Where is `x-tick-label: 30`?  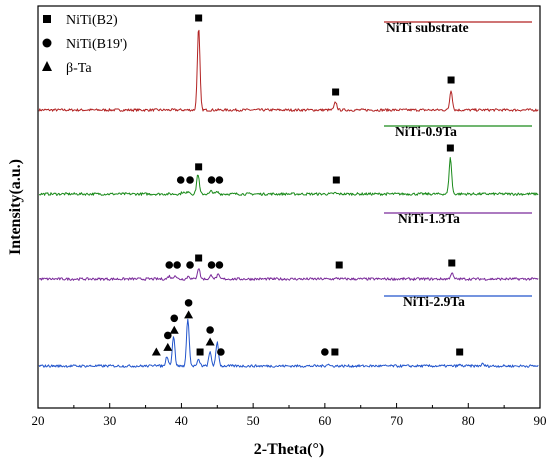
x-tick-label: 30 is located at coordinates (109, 420).